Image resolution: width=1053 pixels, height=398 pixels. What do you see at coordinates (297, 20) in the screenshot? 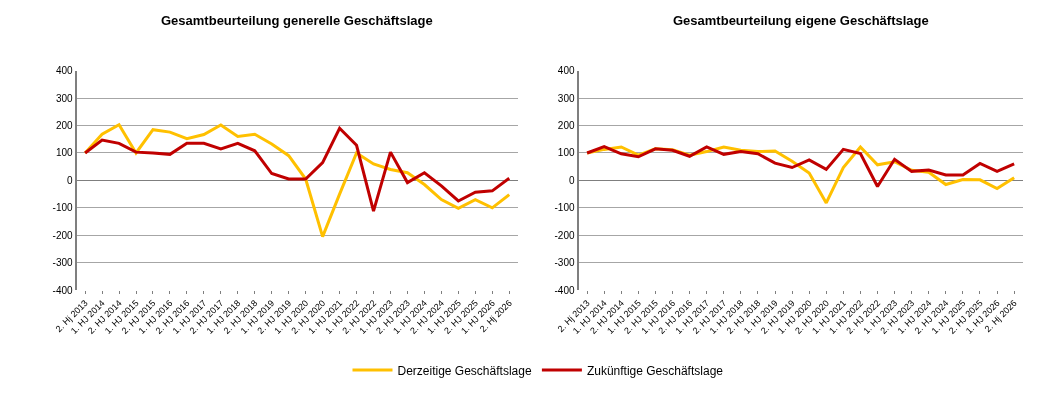
I see `chart-title: Gesamtbeurteilung generelle Geschäftslage` at bounding box center [297, 20].